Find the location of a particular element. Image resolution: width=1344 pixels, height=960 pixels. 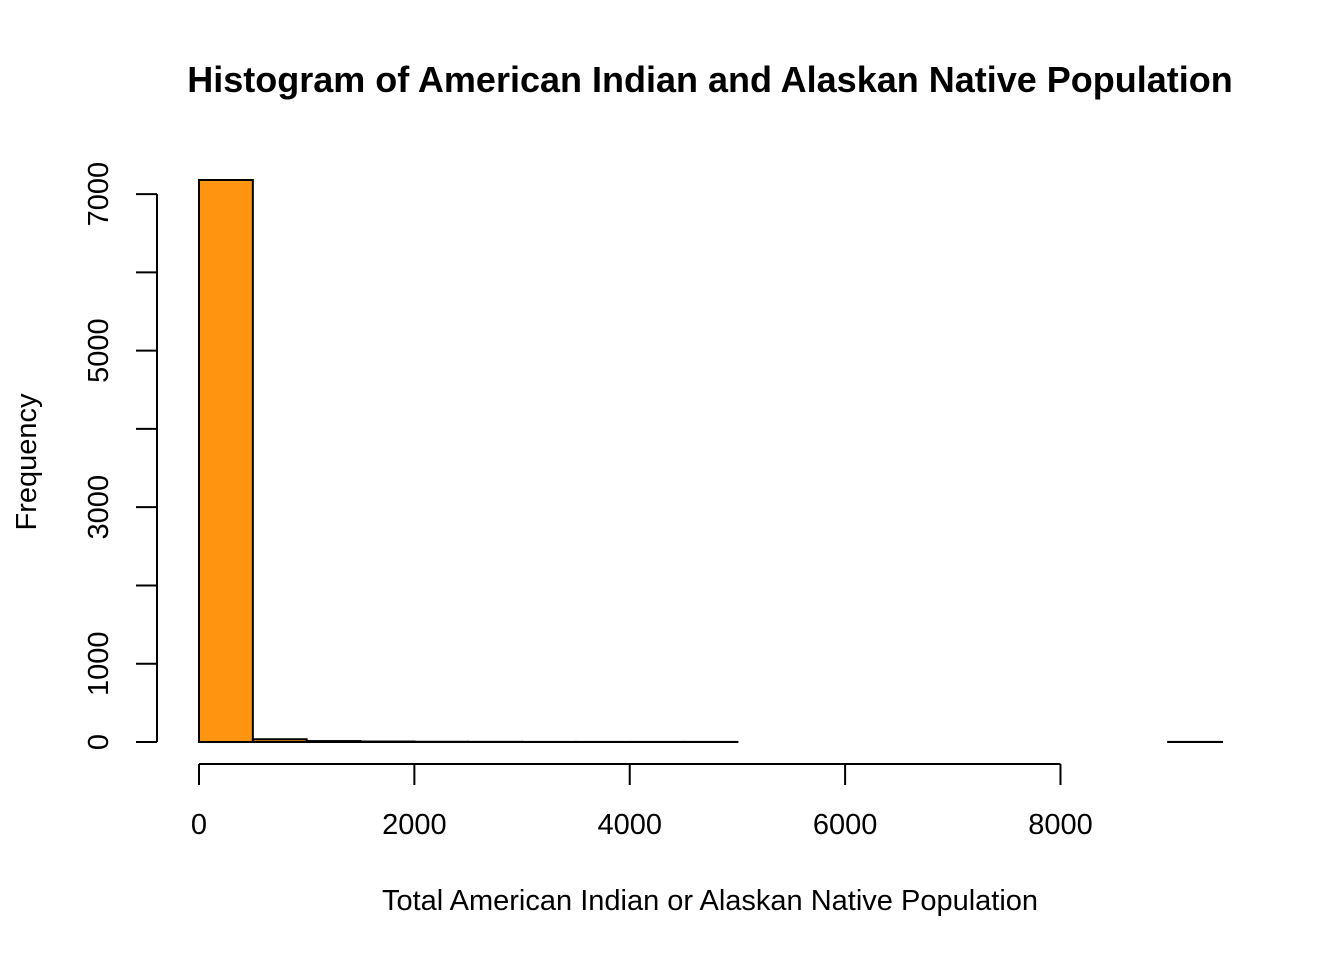

y-tick-label: 3000 is located at coordinates (99, 507).